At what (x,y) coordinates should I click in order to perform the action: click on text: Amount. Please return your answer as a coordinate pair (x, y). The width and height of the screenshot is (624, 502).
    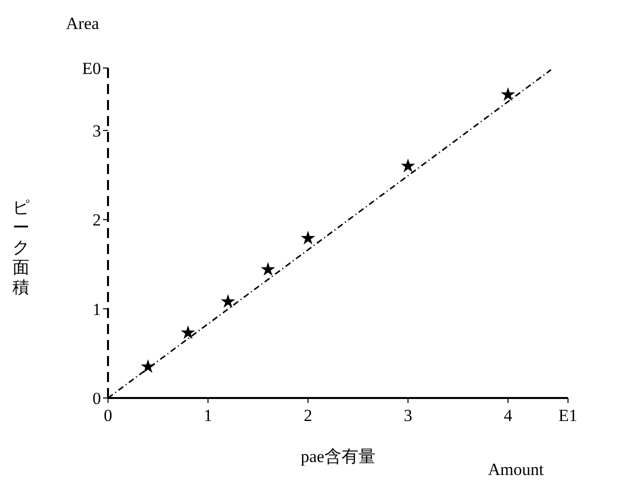
    Looking at the image, I should click on (516, 470).